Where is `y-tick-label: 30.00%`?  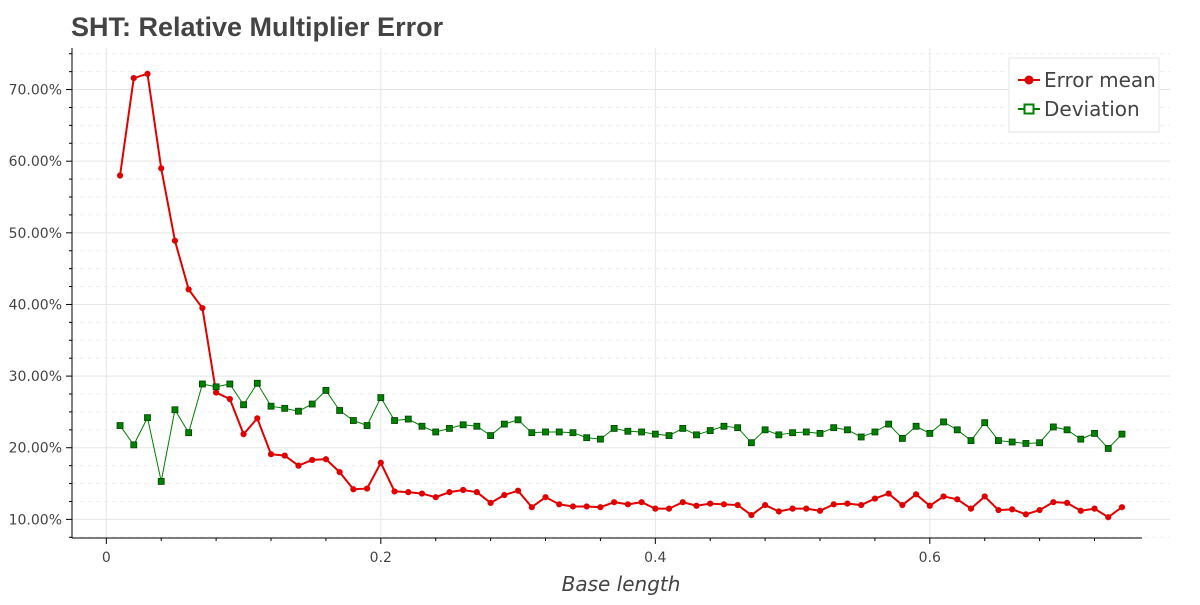 y-tick-label: 30.00% is located at coordinates (35, 377).